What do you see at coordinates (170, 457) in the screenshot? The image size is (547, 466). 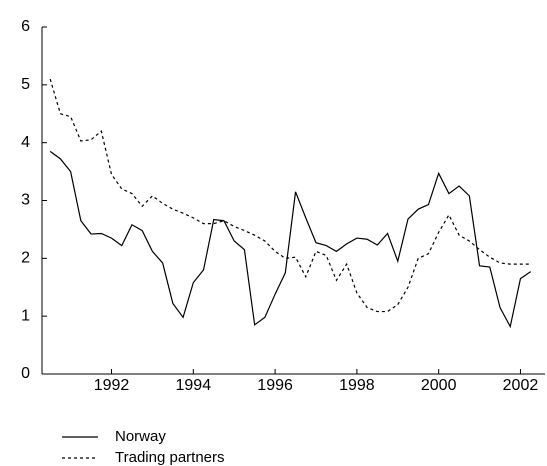 I see `legend-label: Trading partners` at bounding box center [170, 457].